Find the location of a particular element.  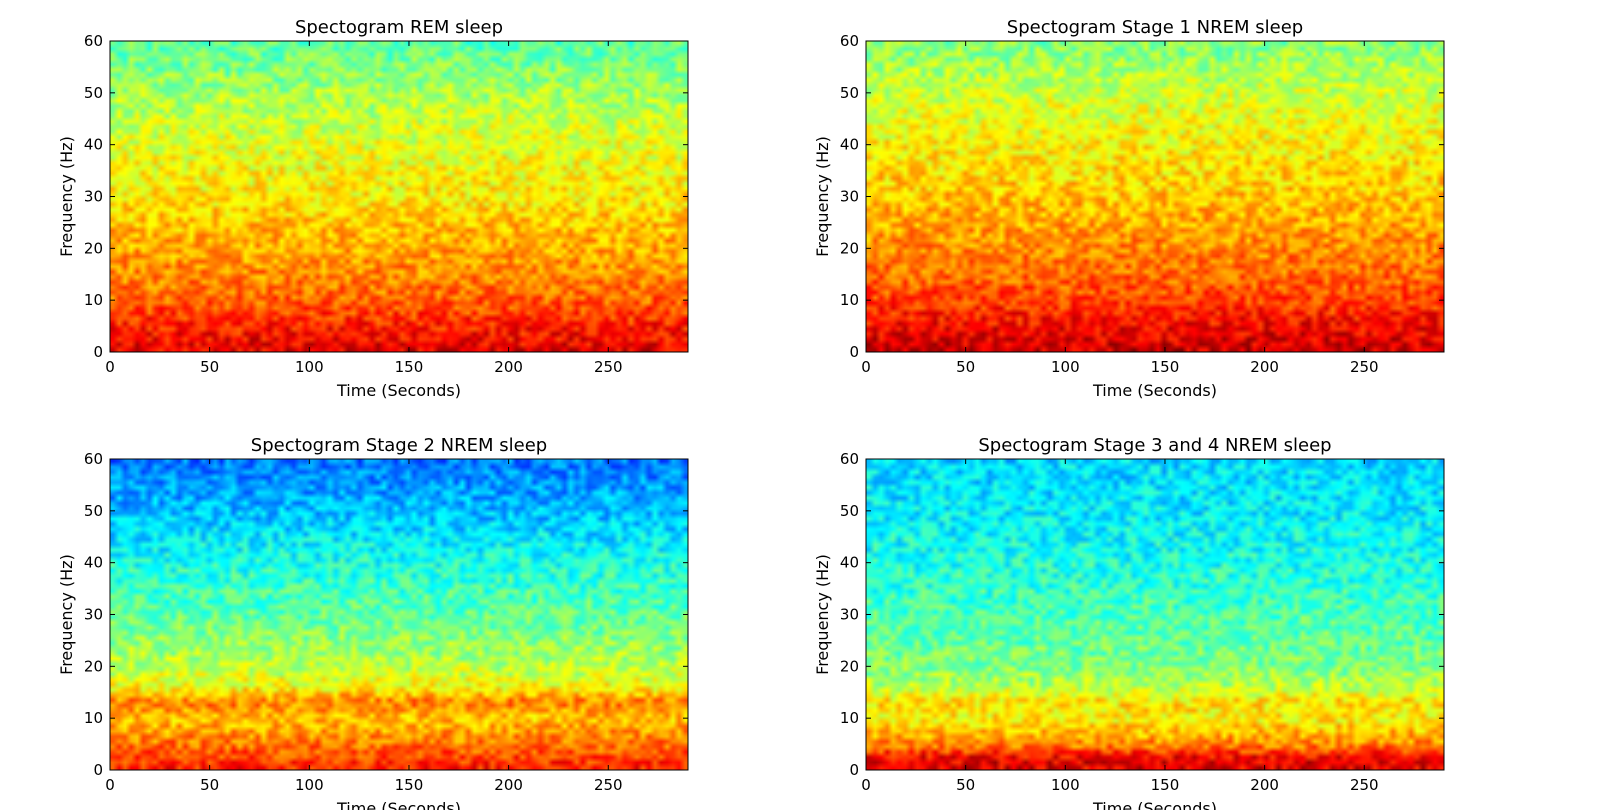

panel-title: Spectogram Stage 1 NREM sleep is located at coordinates (1155, 27).